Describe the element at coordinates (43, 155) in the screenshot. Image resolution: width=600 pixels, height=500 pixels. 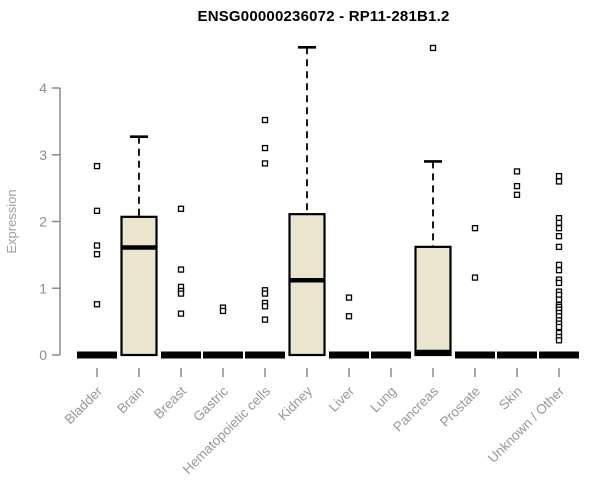
I see `y-axis-tick-label: 3` at that location.